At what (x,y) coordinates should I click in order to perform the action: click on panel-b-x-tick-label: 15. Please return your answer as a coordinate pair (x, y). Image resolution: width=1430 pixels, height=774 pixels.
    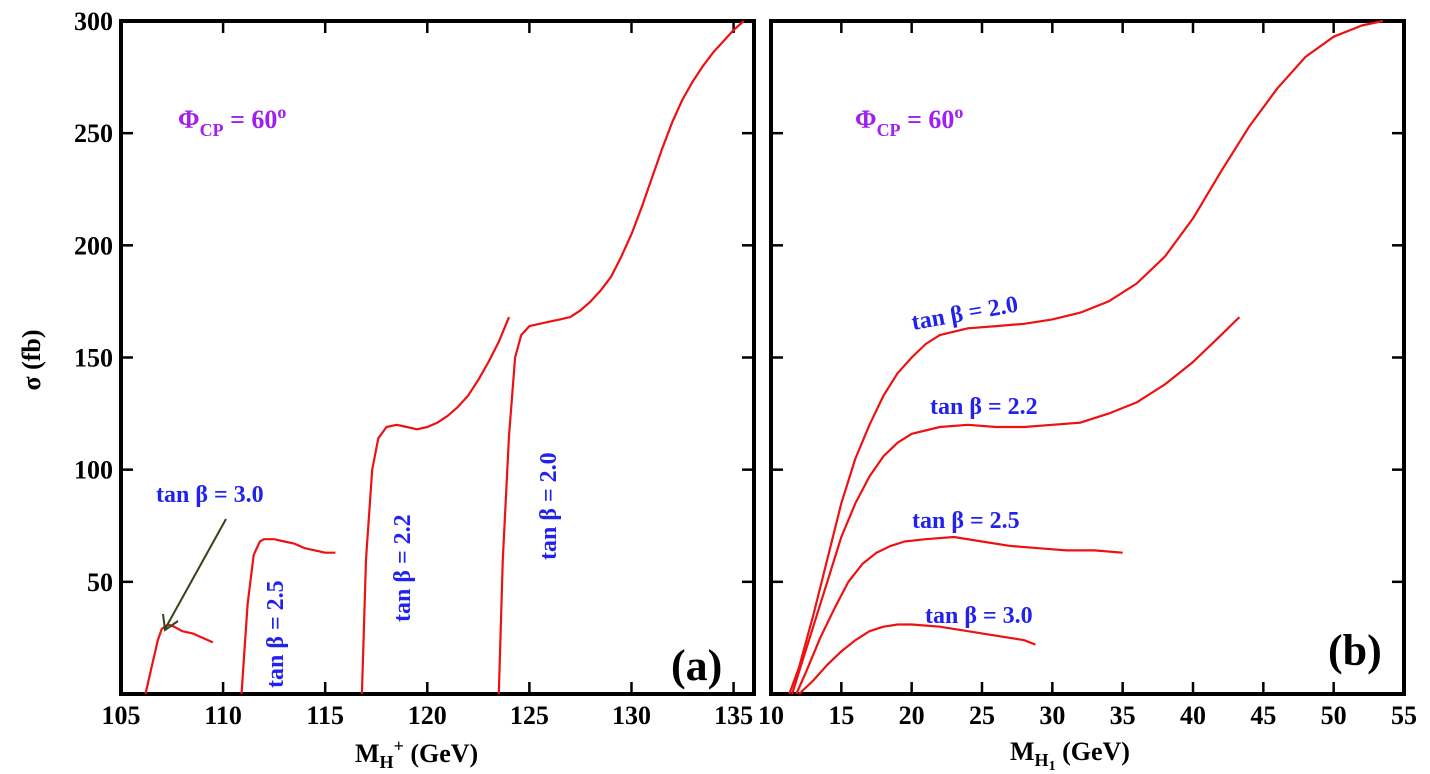
    Looking at the image, I should click on (841, 715).